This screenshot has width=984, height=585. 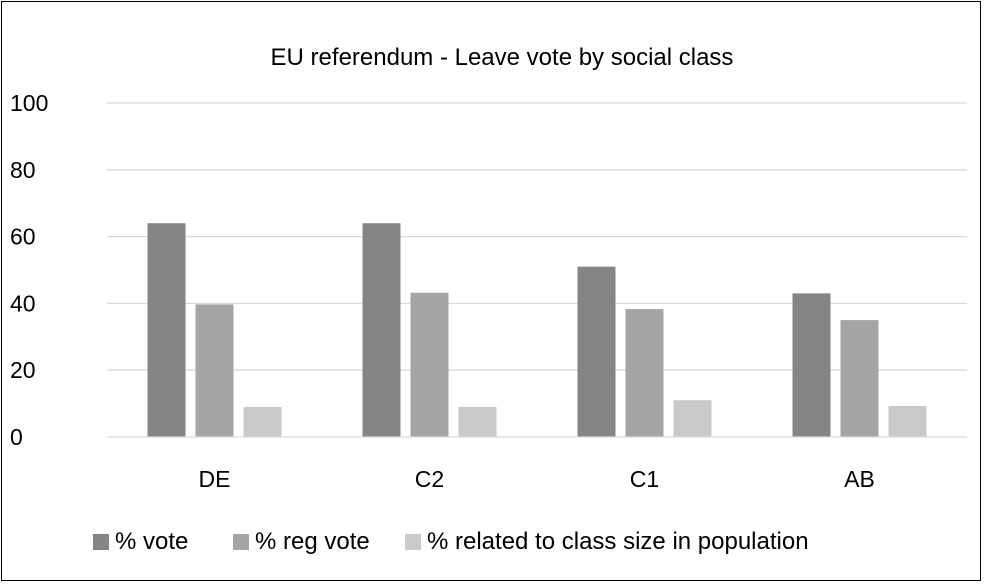 I want to click on y-tick-label: 40, so click(x=23, y=303).